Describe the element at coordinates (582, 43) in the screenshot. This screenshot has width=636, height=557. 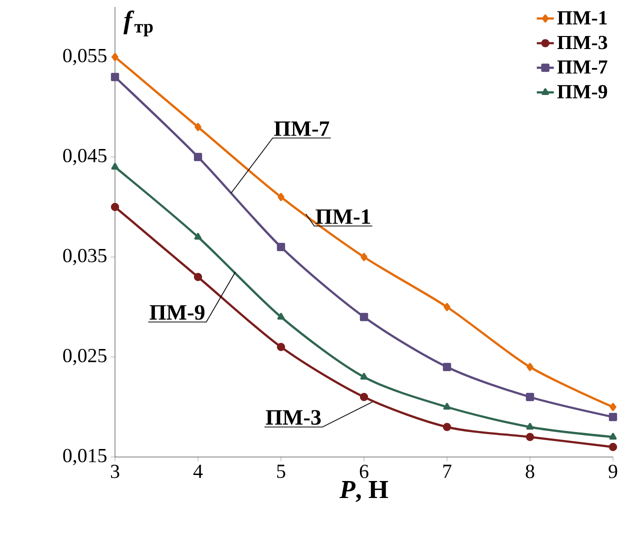
I see `legend-label: ПМ-3` at that location.